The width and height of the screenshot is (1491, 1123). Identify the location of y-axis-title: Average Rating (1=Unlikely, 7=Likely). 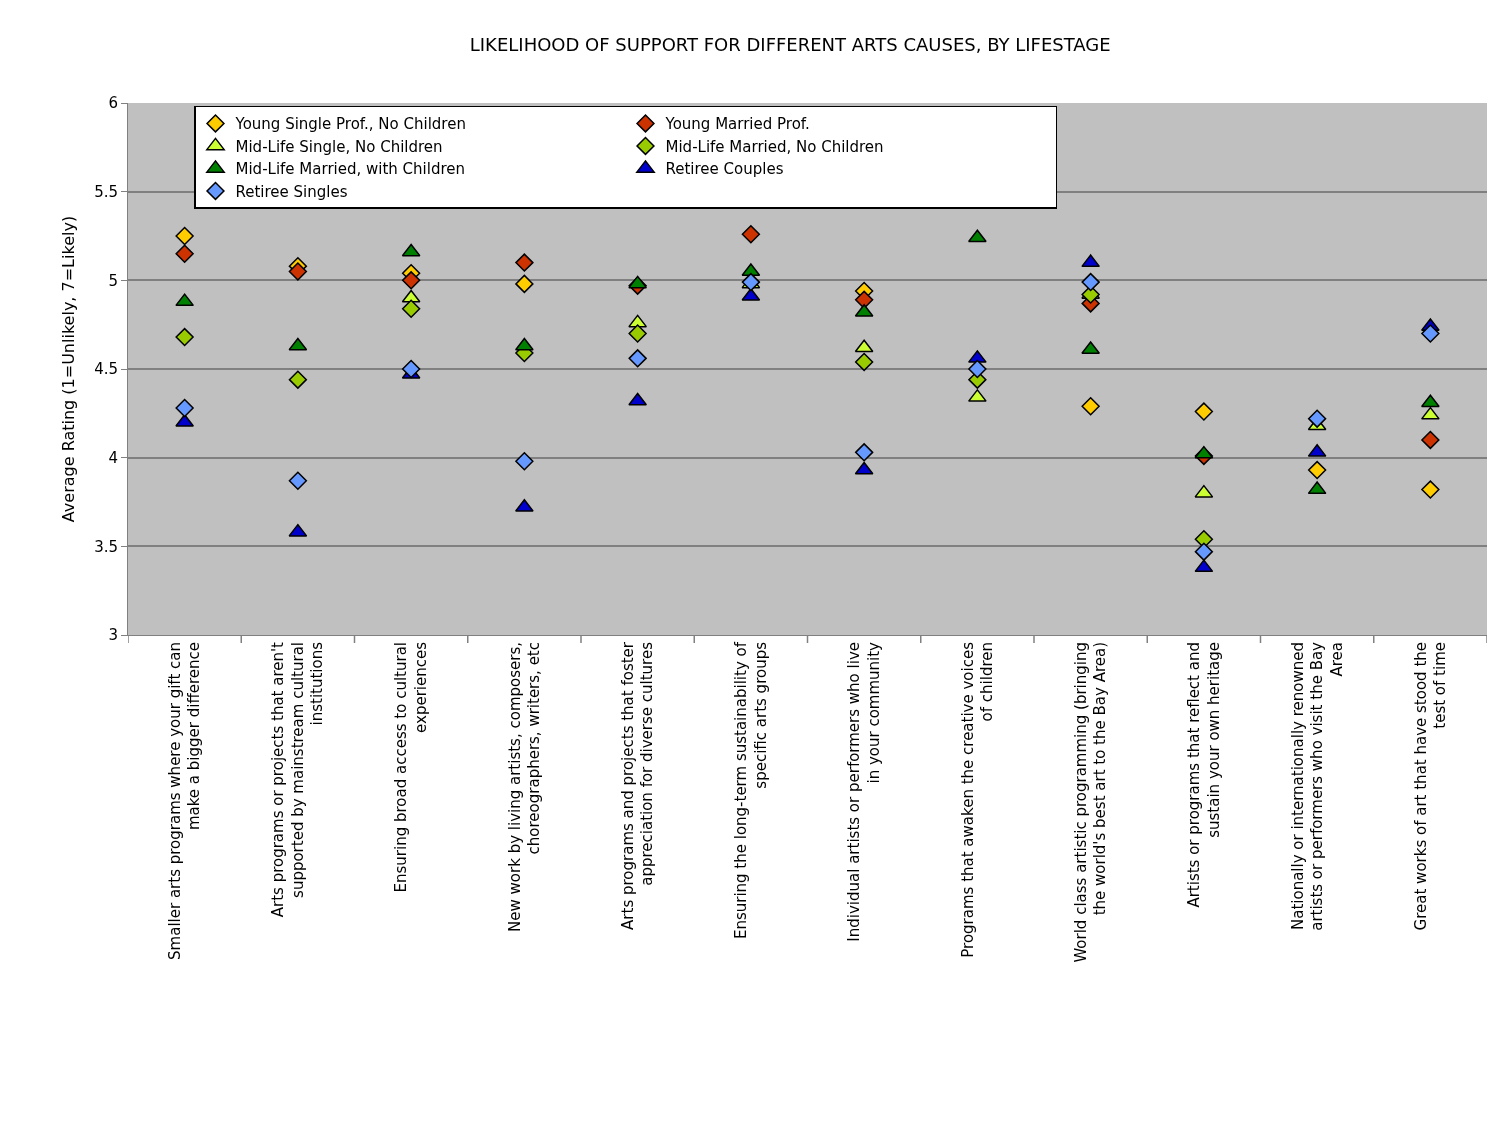
(69, 369).